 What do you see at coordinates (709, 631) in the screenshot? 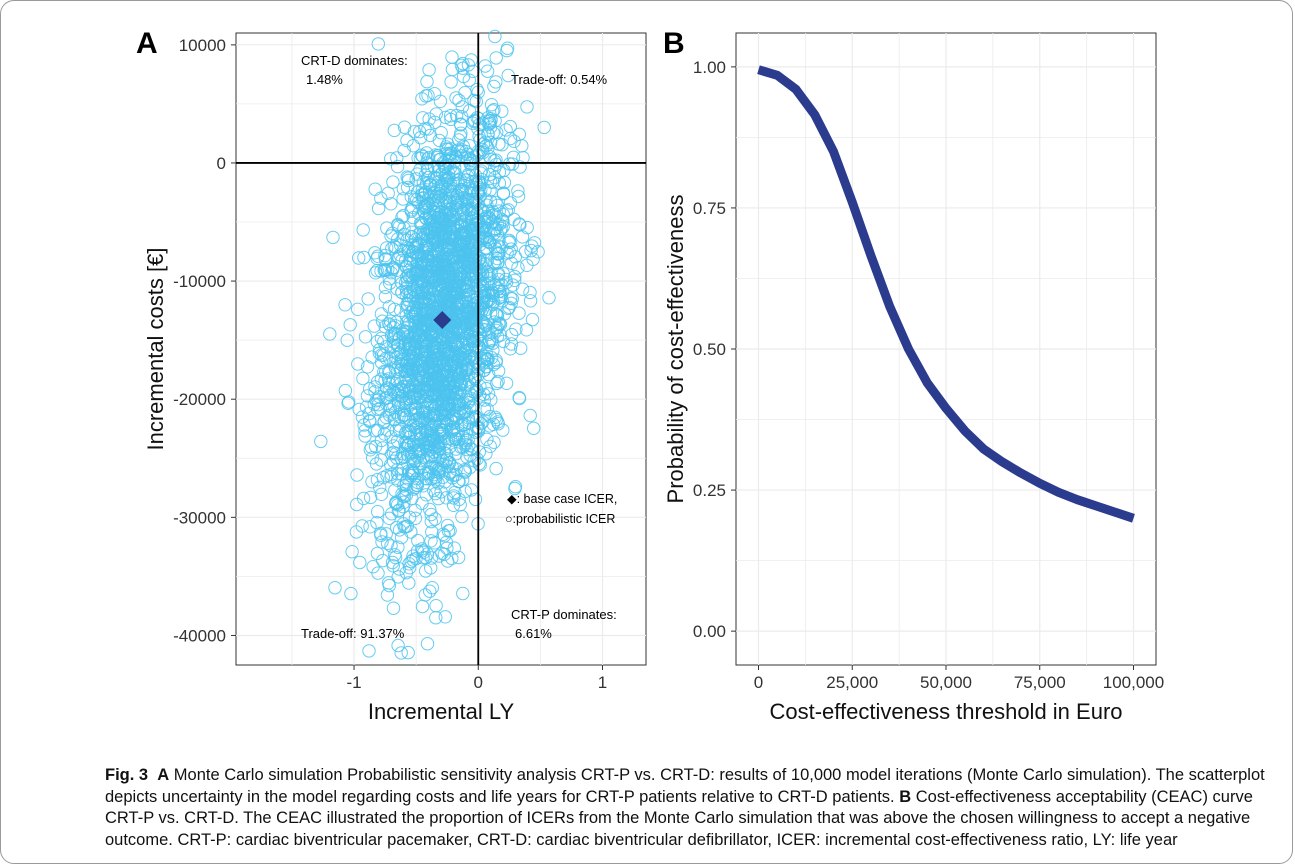
I see `y-tick-label: 0.00` at bounding box center [709, 631].